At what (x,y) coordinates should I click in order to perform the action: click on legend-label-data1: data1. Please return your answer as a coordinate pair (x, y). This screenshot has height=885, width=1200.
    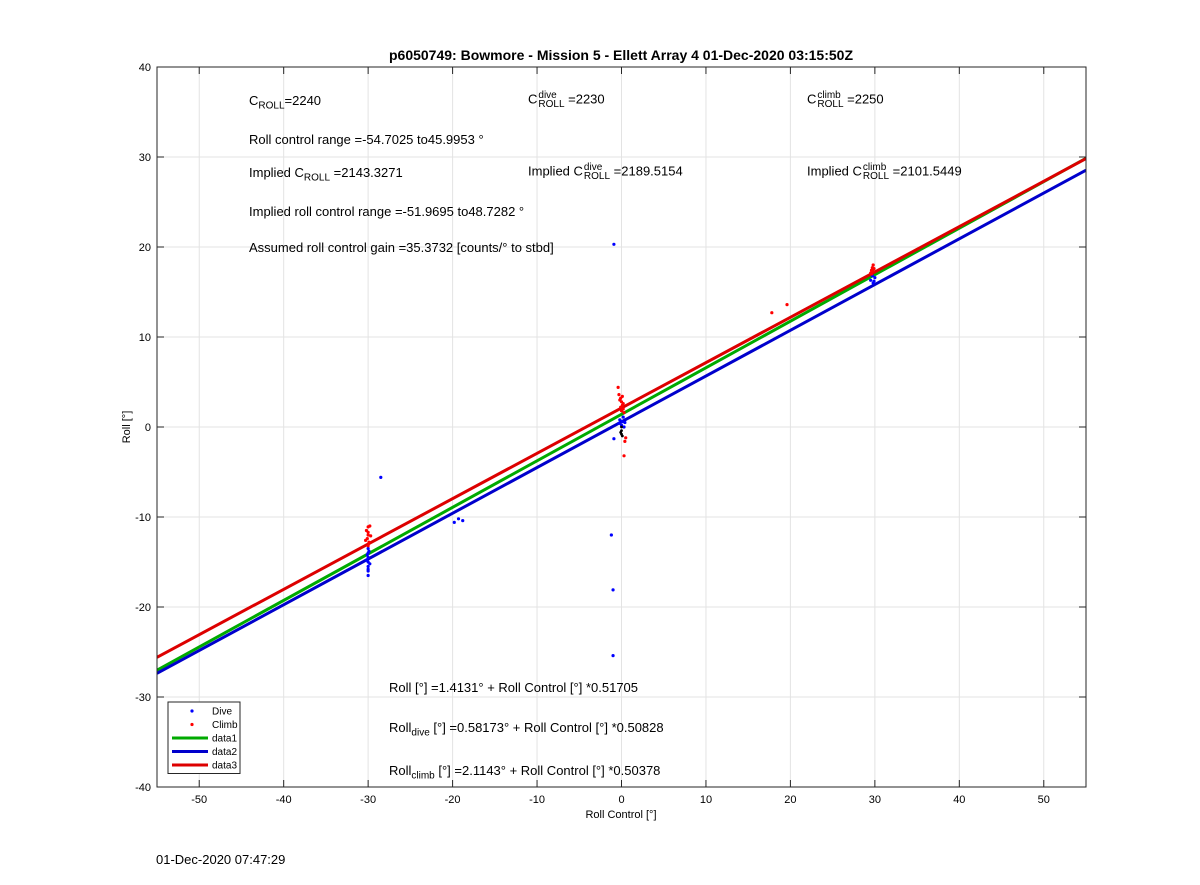
    Looking at the image, I should click on (224, 739).